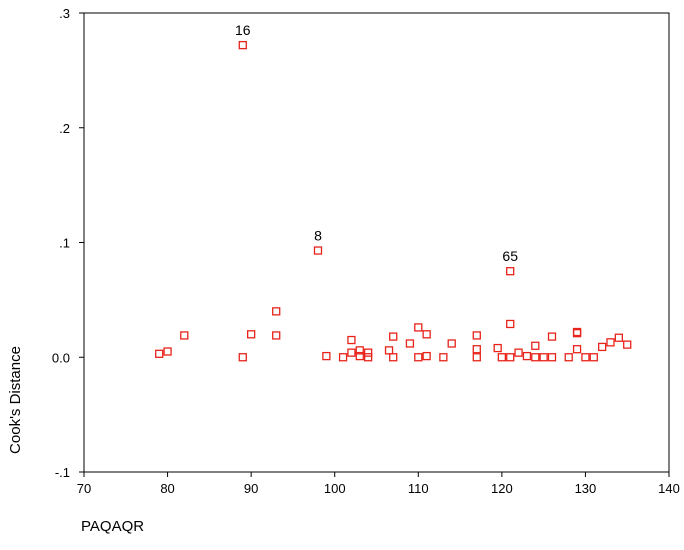  I want to click on x-tick-label: 110, so click(418, 488).